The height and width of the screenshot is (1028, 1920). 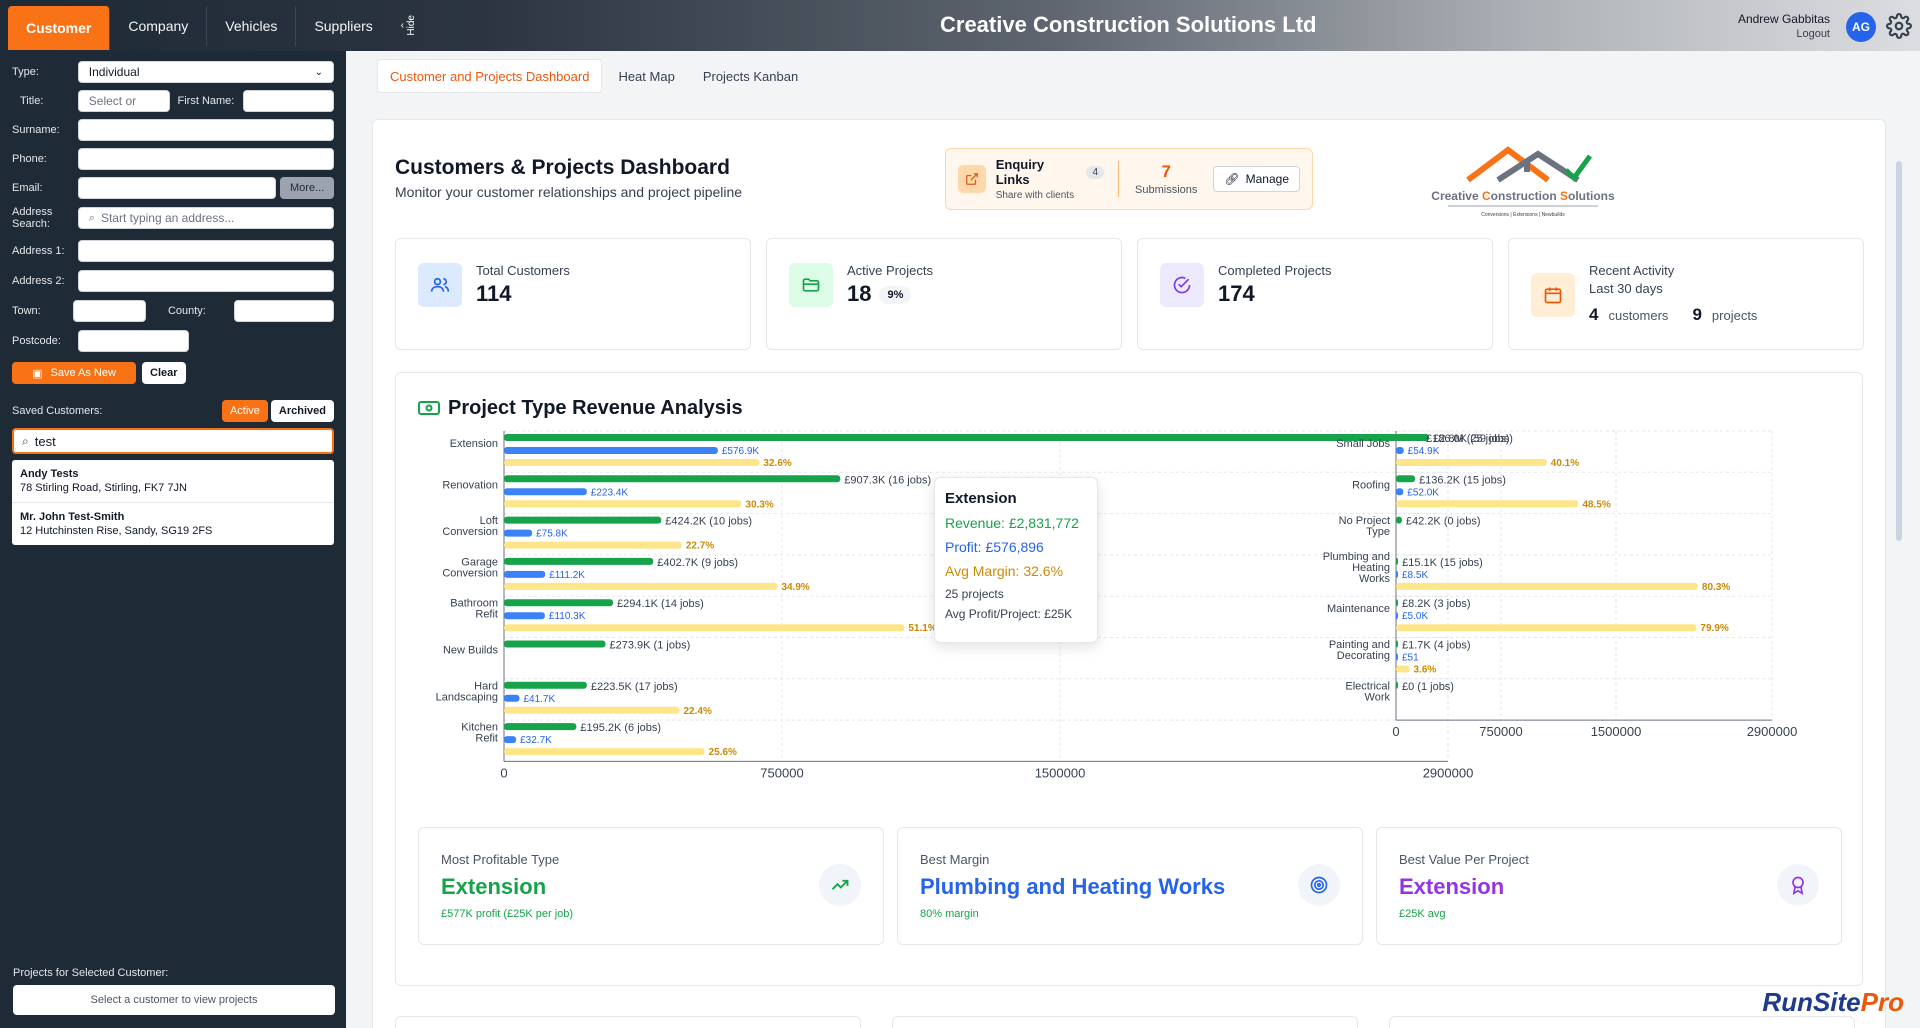 What do you see at coordinates (36, 341) in the screenshot?
I see `postcode-label: Postcode:` at bounding box center [36, 341].